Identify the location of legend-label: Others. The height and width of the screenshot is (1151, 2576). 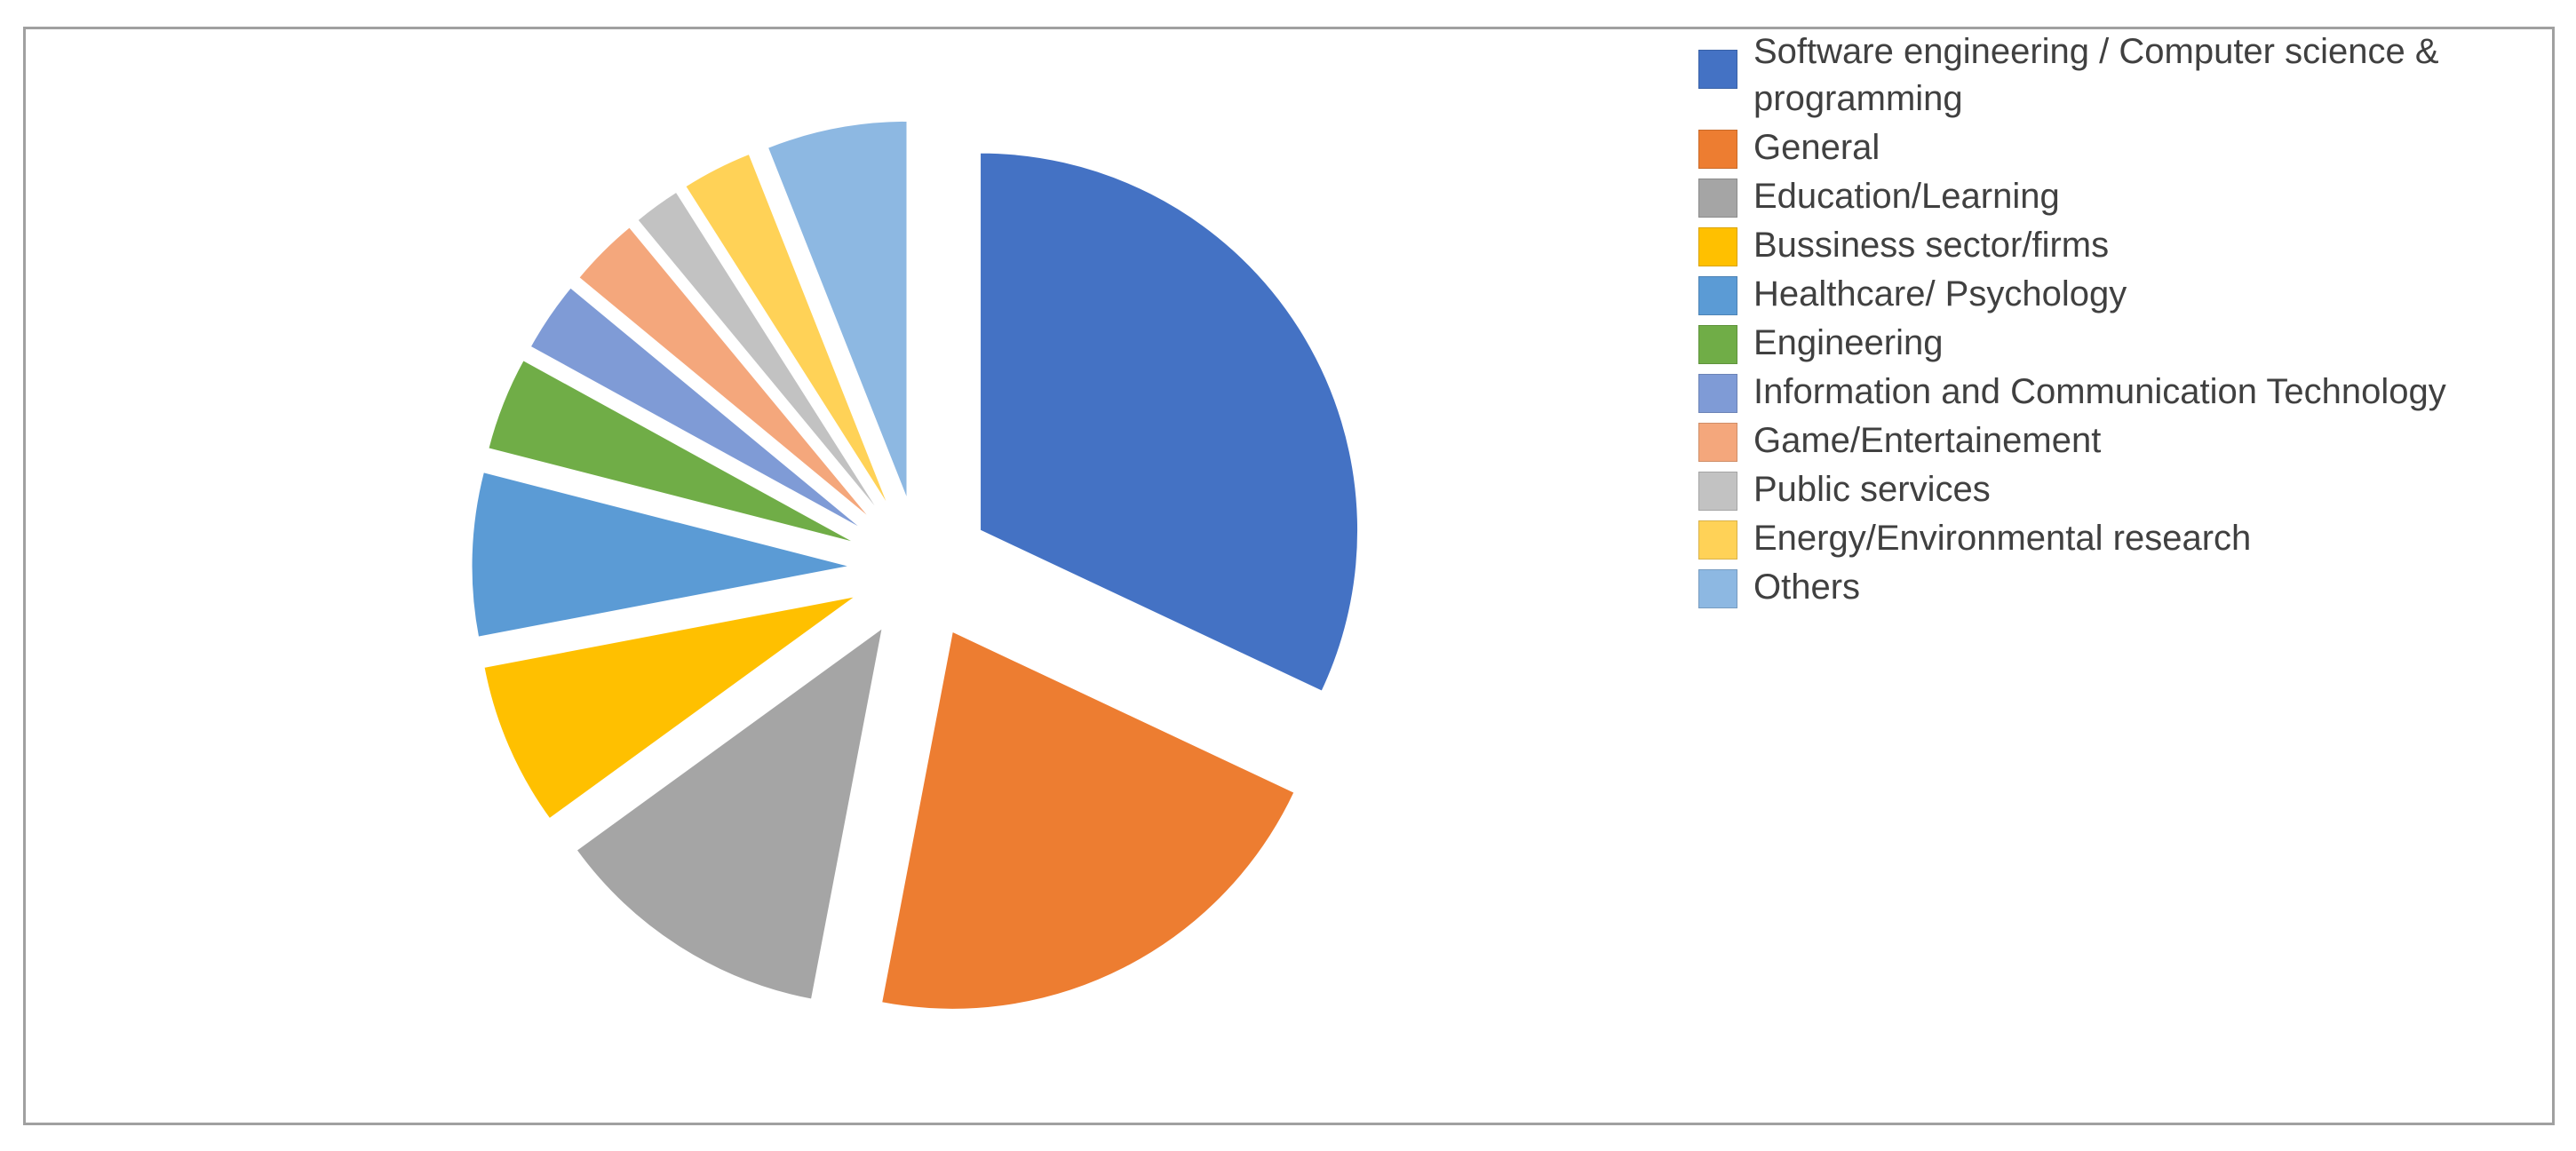
(1807, 587).